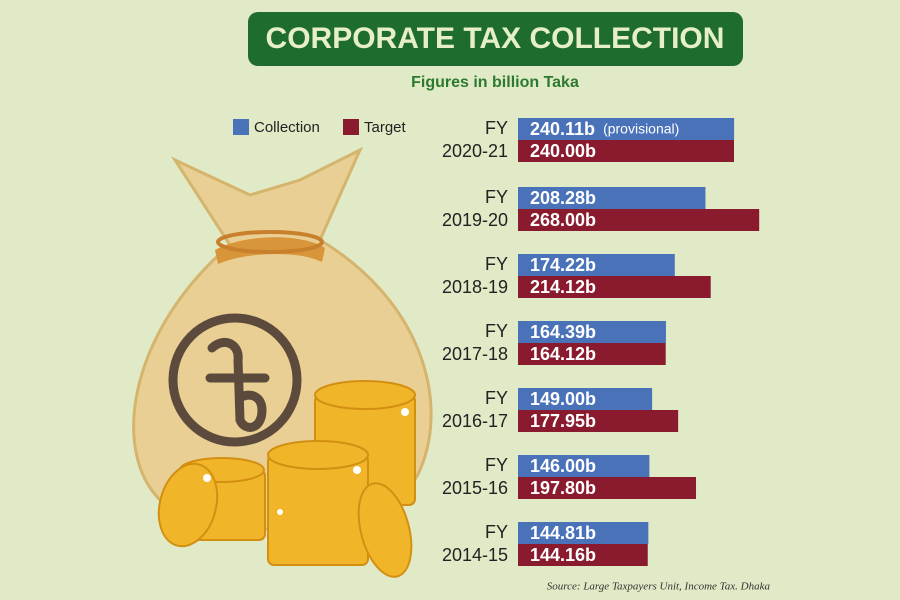 This screenshot has height=600, width=900. What do you see at coordinates (563, 466) in the screenshot?
I see `value-label: 146.00b` at bounding box center [563, 466].